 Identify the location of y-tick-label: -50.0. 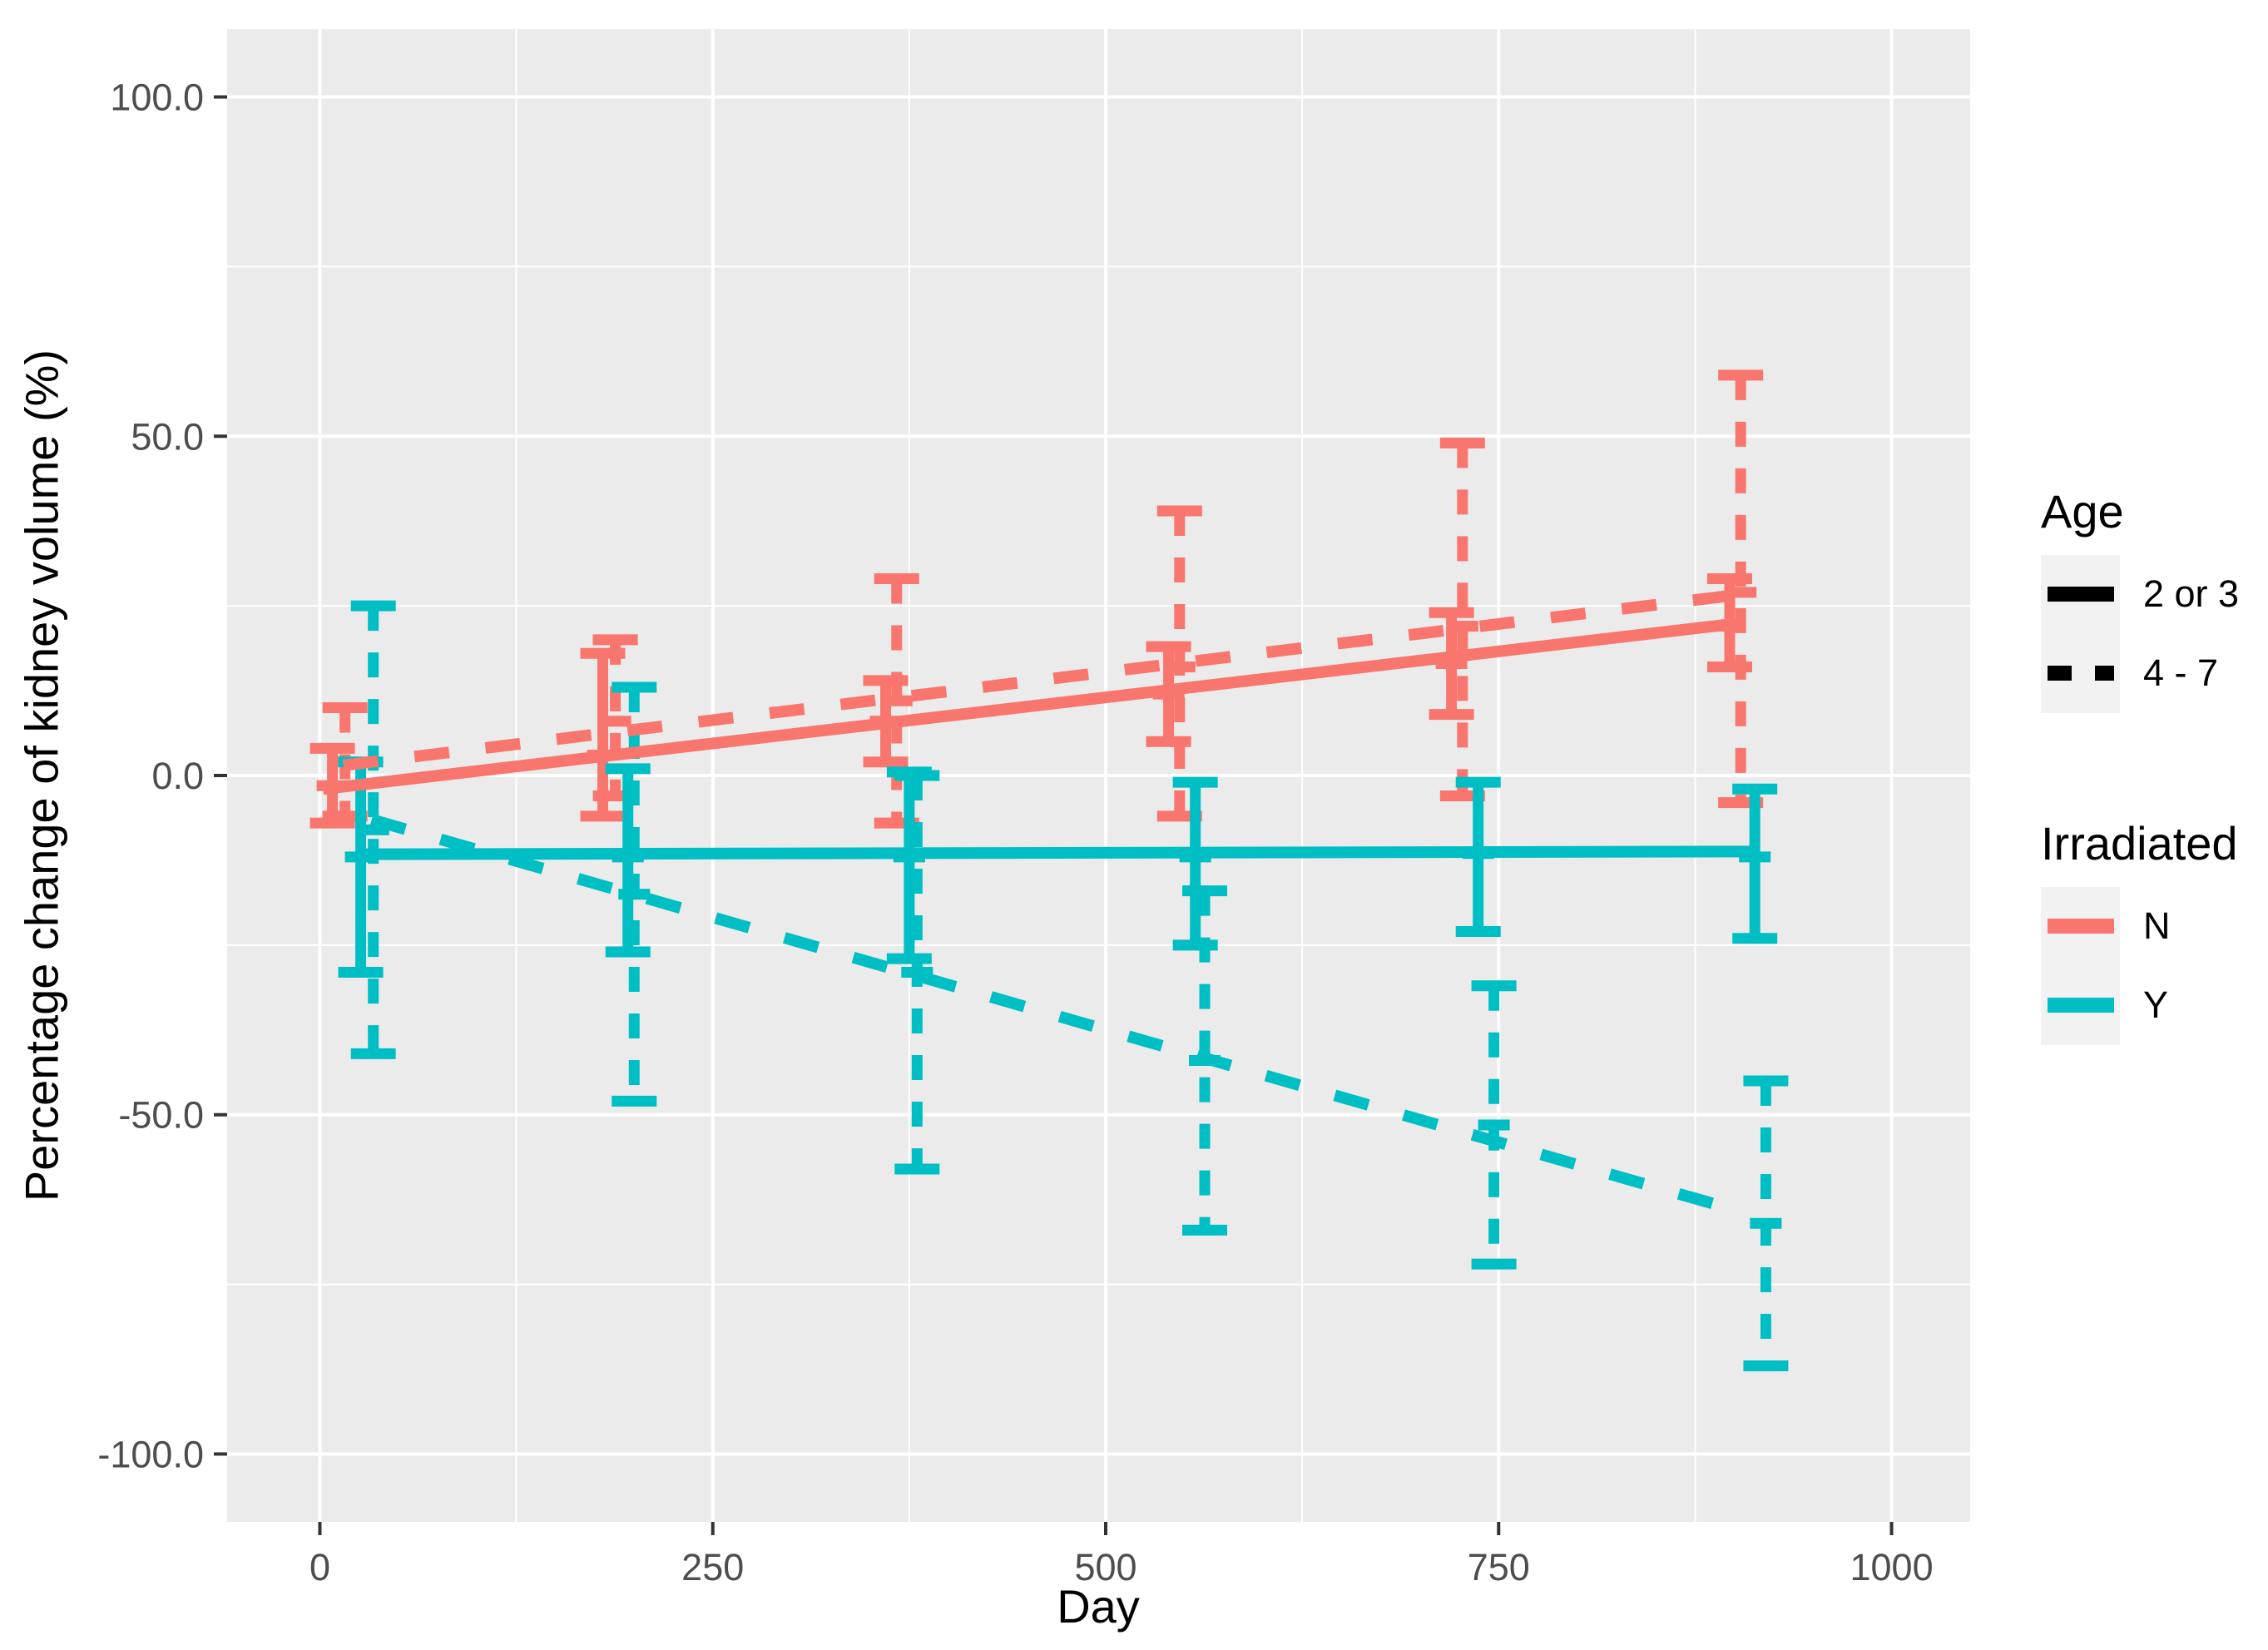
(161, 1116).